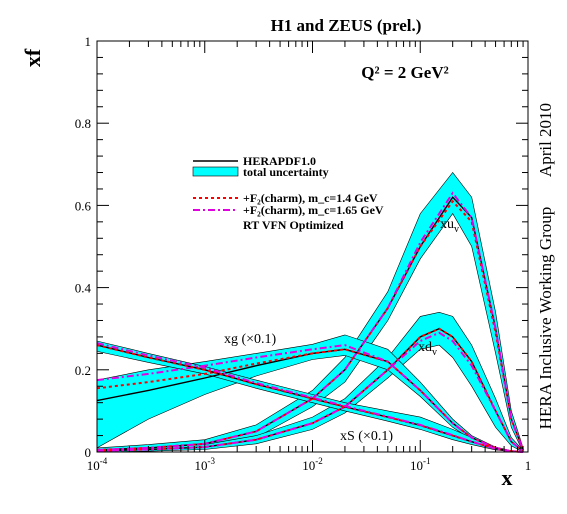 The height and width of the screenshot is (514, 567). Describe the element at coordinates (88, 452) in the screenshot. I see `y-tick-label: 0` at that location.